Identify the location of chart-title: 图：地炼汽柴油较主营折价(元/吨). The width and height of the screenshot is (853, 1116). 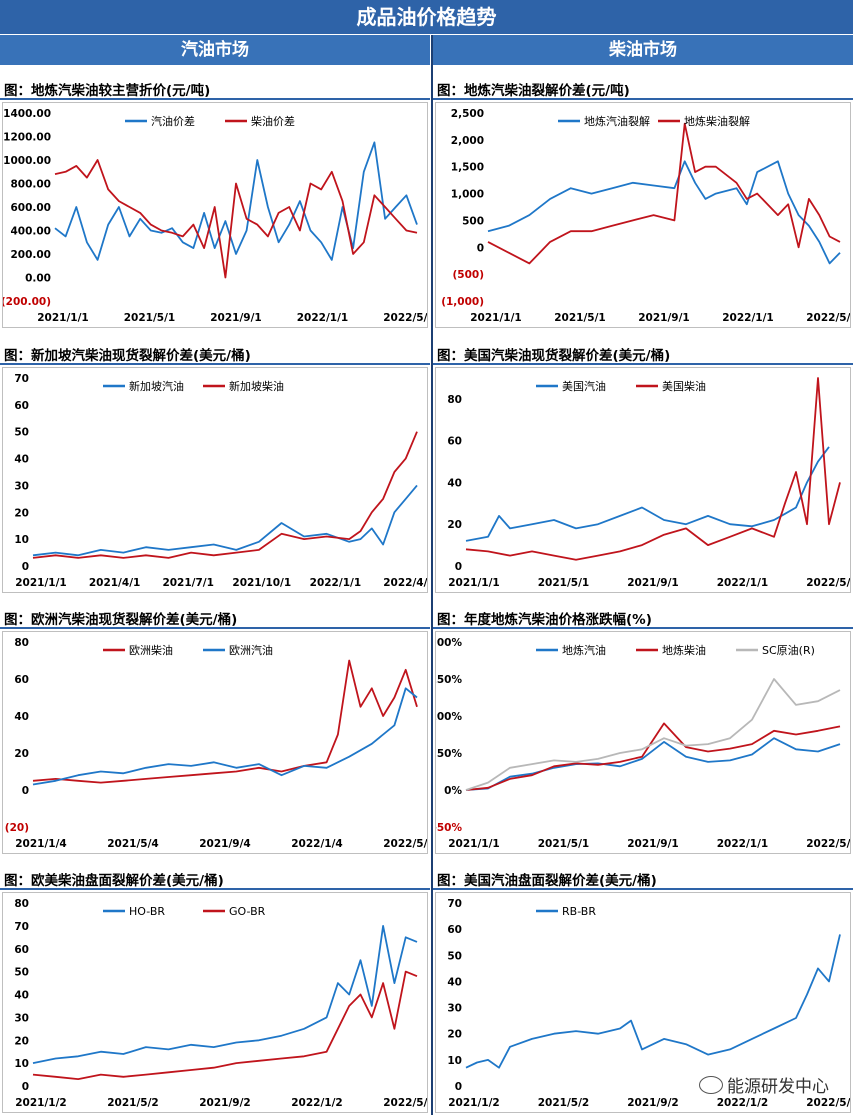
(107, 91).